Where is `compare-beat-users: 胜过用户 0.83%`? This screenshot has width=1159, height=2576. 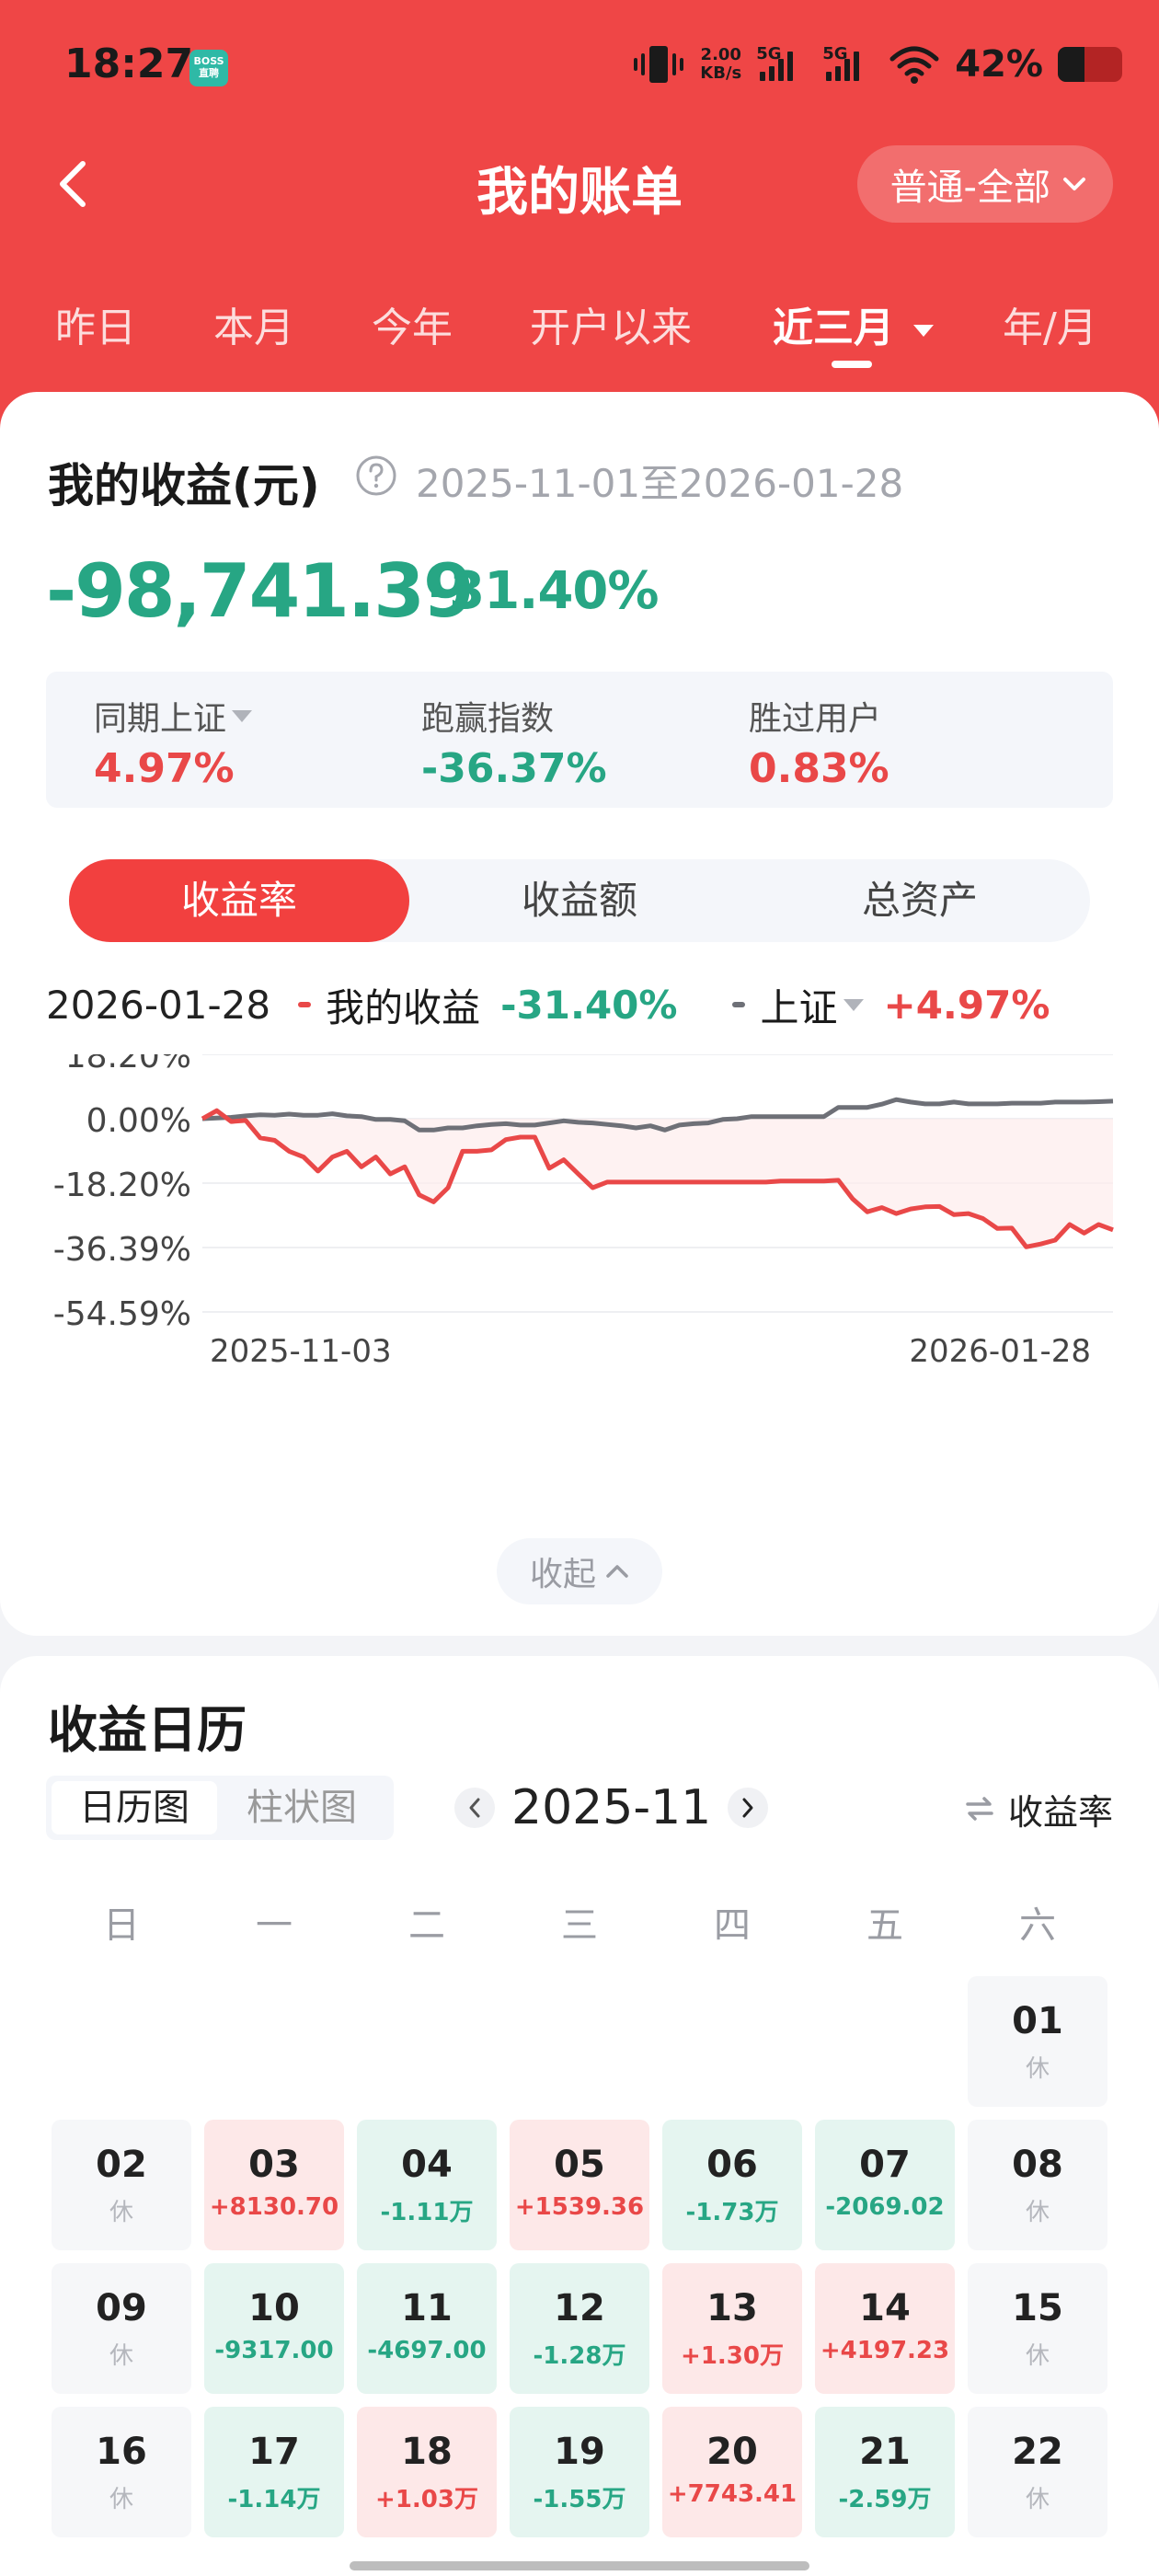 compare-beat-users: 胜过用户 0.83% is located at coordinates (819, 742).